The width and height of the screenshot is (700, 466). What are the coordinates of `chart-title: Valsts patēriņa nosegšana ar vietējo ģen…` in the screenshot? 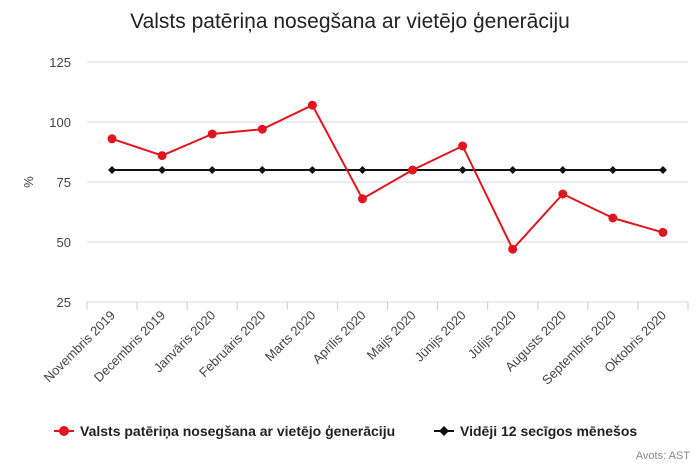 It's located at (350, 21).